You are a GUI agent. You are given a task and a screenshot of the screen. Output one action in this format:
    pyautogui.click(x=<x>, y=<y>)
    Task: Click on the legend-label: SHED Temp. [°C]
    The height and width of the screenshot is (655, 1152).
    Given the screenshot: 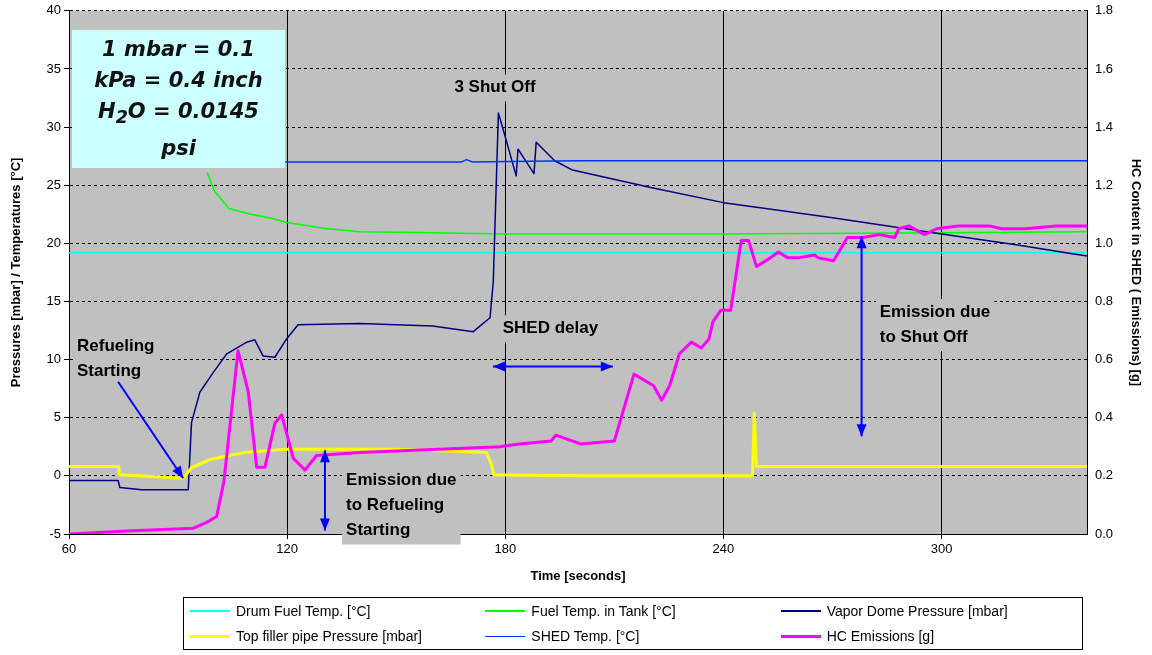 What is the action you would take?
    pyautogui.click(x=585, y=636)
    